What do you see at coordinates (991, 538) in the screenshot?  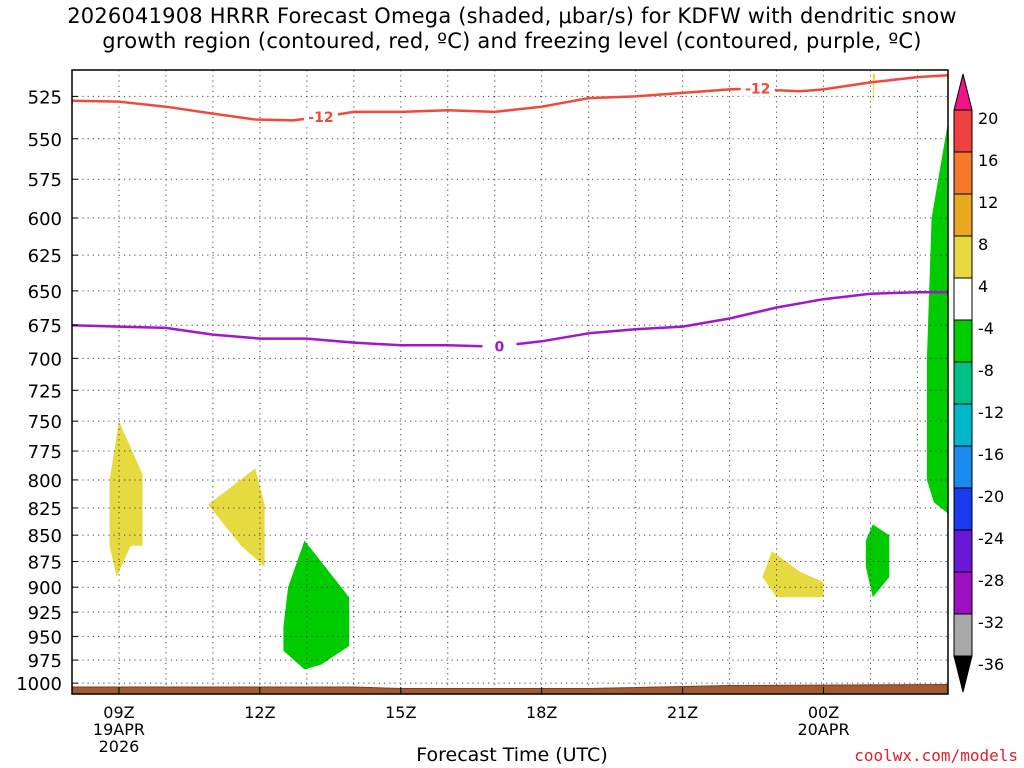 I see `colorbar-label: -24` at bounding box center [991, 538].